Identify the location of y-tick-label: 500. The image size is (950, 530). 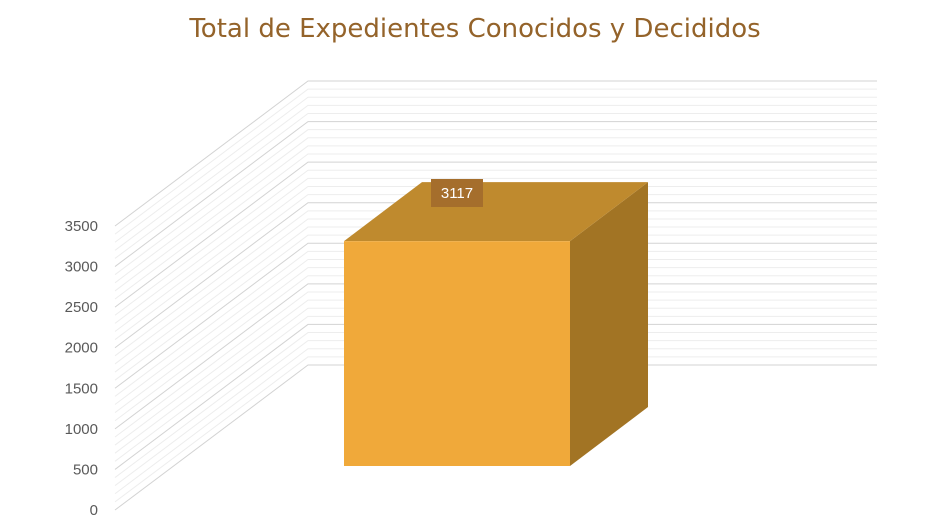
(85, 469).